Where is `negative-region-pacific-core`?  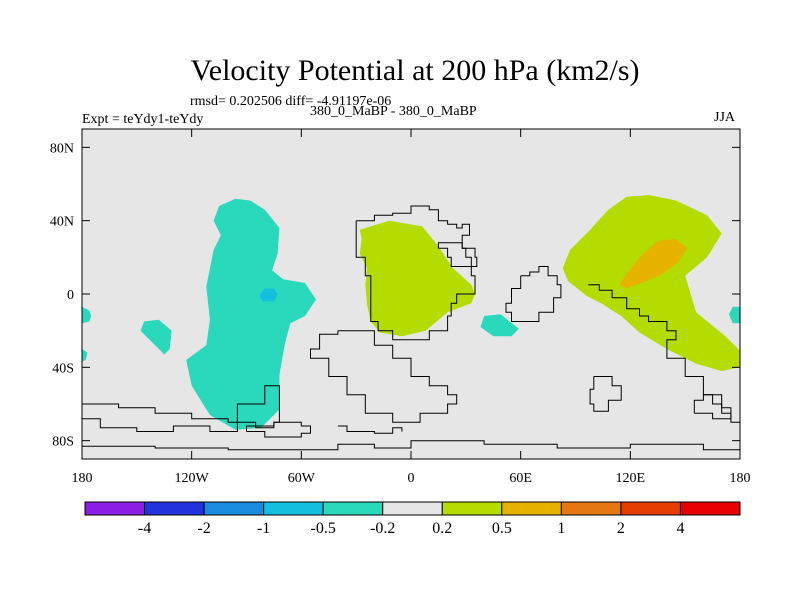
negative-region-pacific-core is located at coordinates (268, 295).